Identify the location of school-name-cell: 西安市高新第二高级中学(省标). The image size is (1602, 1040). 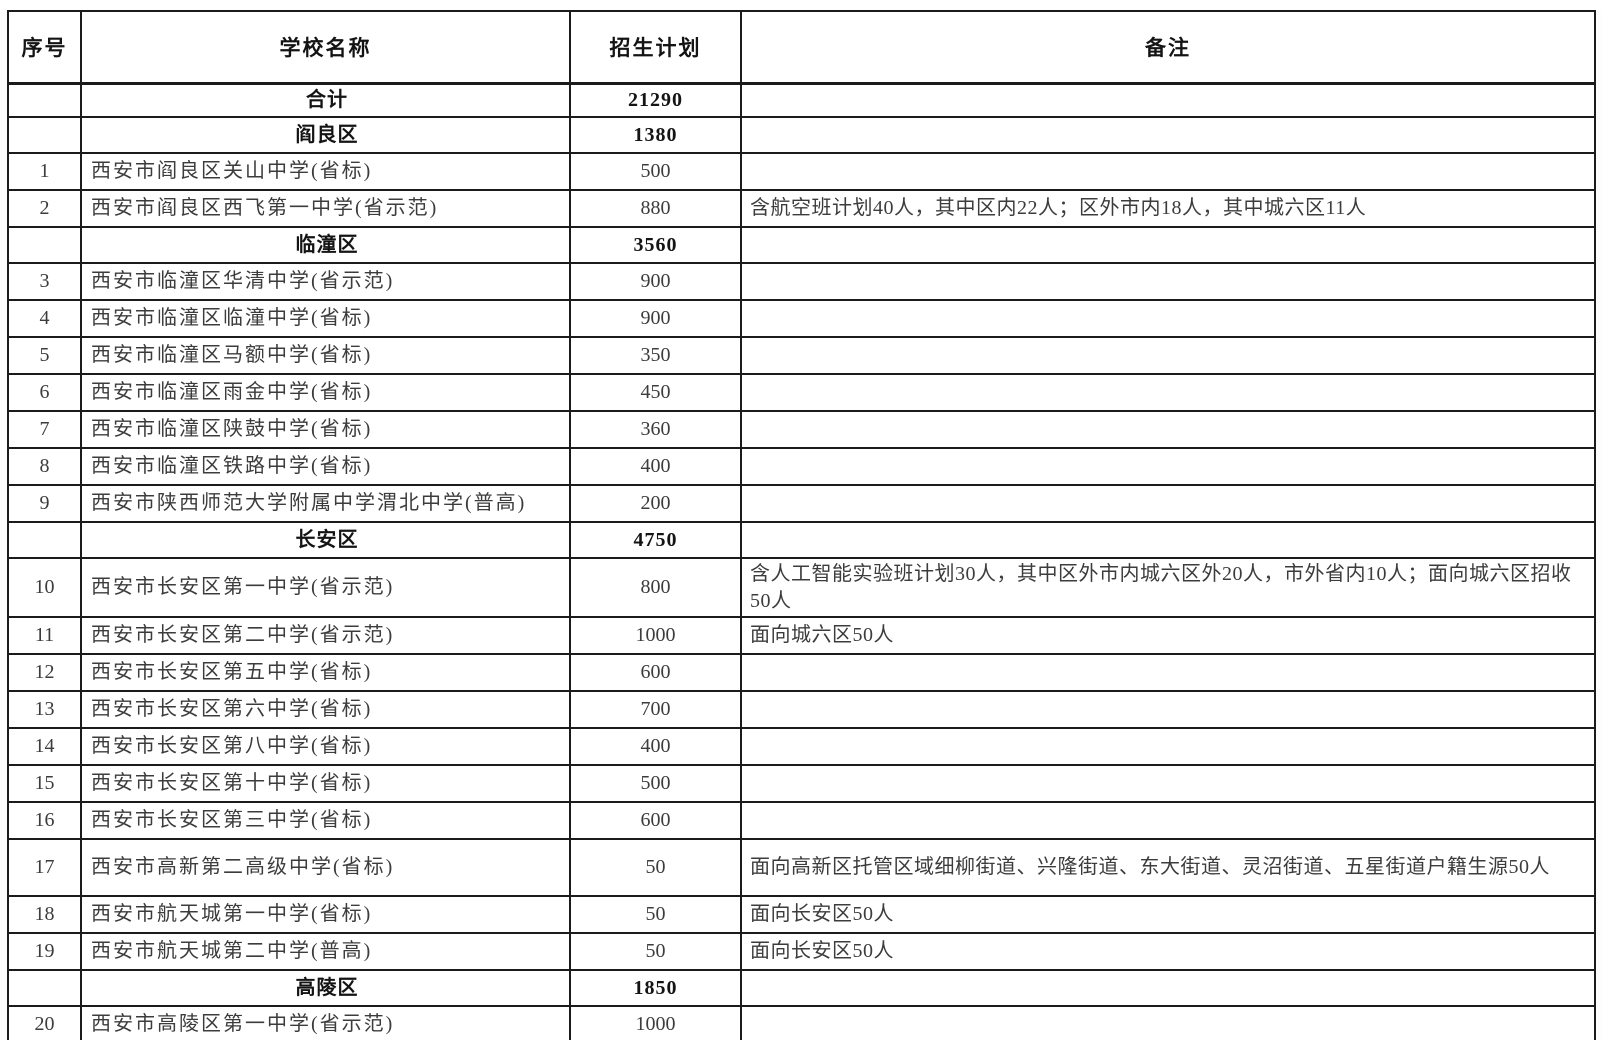
(325, 867).